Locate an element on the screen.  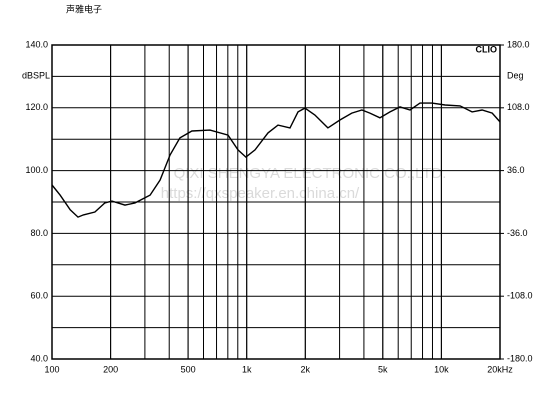
x-tick-label: 10k is located at coordinates (441, 369).